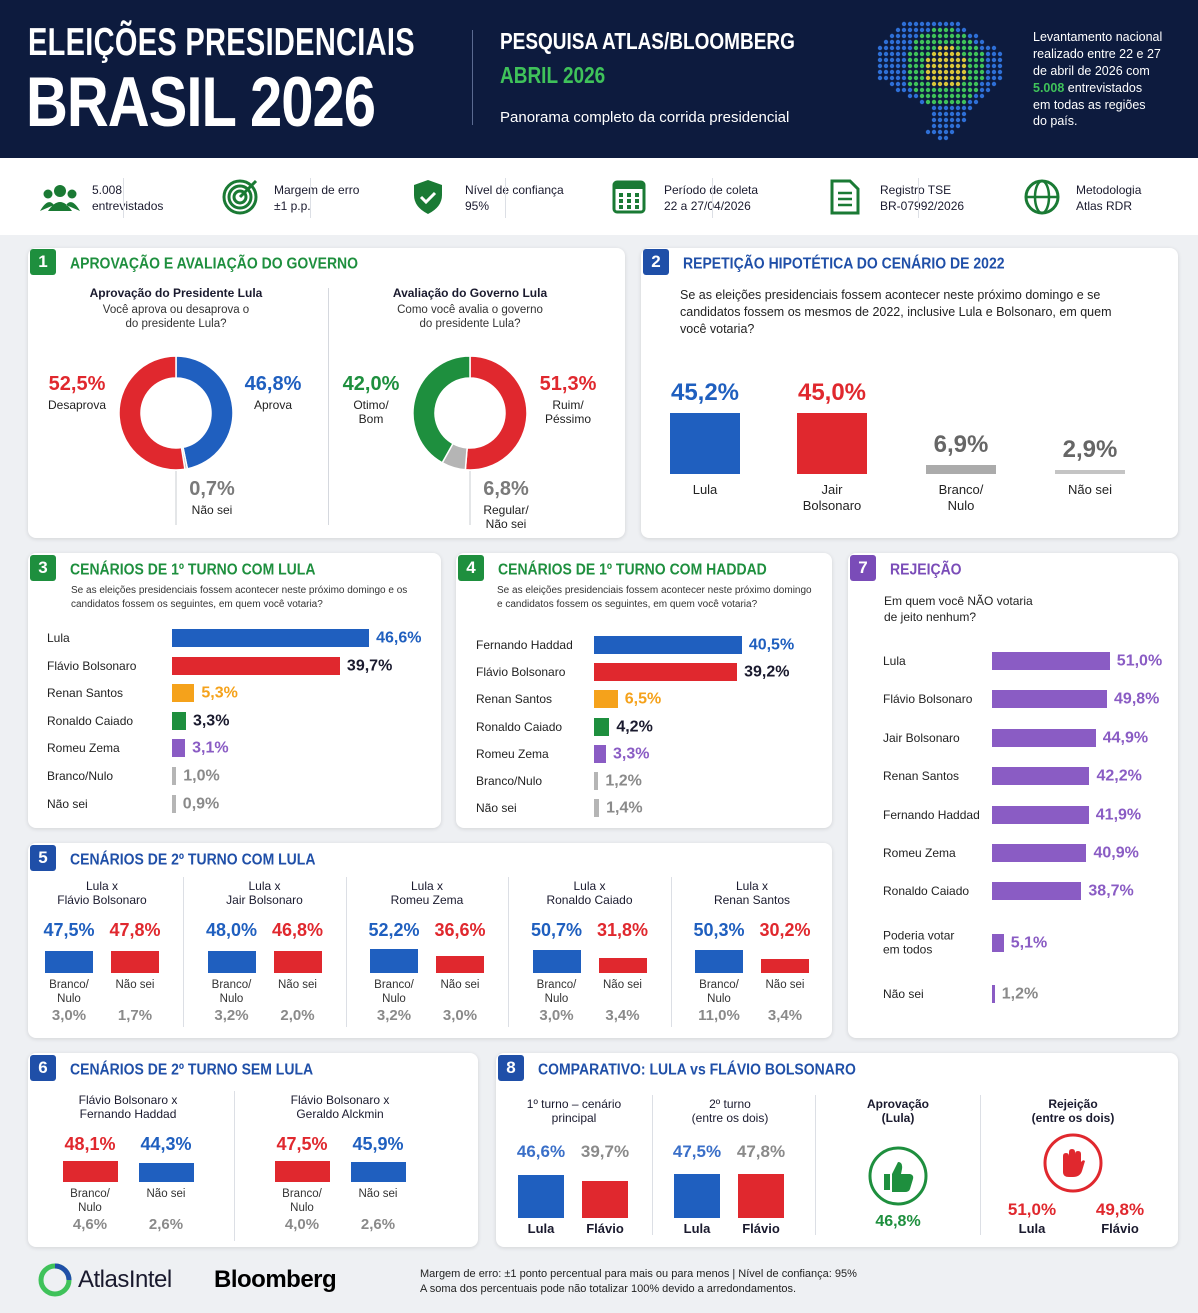  Describe the element at coordinates (631, 754) in the screenshot. I see `value-label: 3,3%` at that location.